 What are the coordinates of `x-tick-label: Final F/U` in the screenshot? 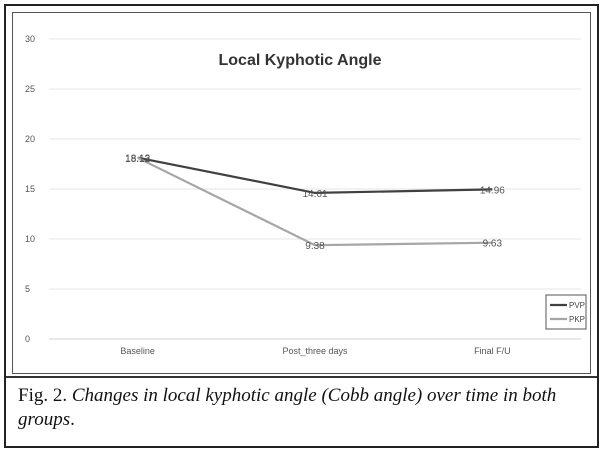 It's located at (492, 351).